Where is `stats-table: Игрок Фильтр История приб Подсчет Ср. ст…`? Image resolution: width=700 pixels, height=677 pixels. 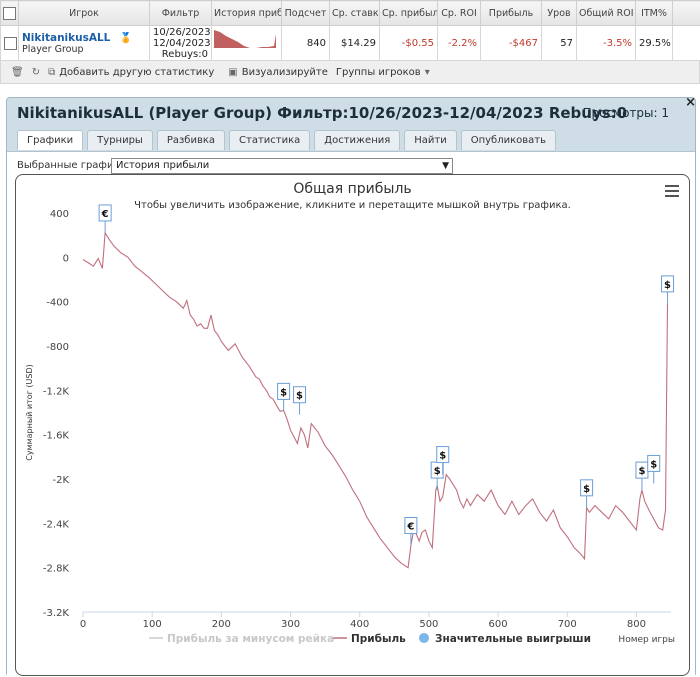 stats-table: Игрок Фильтр История приб Подсчет Ср. ст… is located at coordinates (350, 42).